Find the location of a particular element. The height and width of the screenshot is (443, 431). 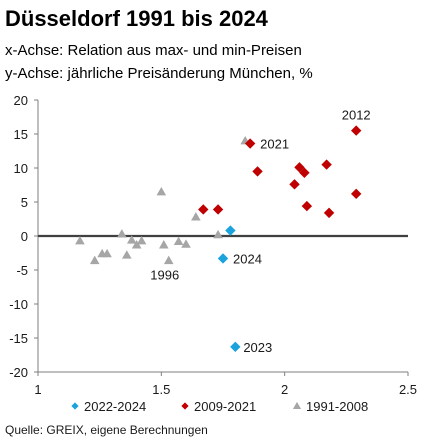

y-tick-label: -15 is located at coordinates (18, 338).